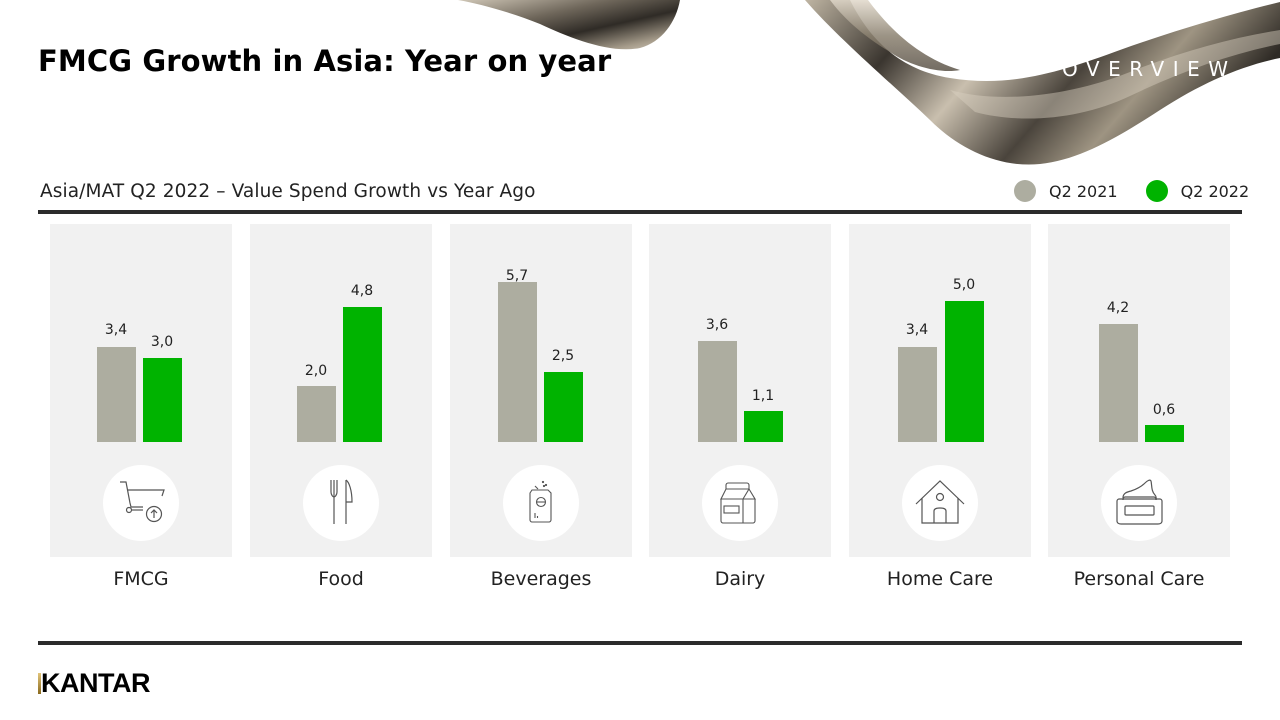  Describe the element at coordinates (162, 342) in the screenshot. I see `value-label-q2-2022: 3,0` at that location.